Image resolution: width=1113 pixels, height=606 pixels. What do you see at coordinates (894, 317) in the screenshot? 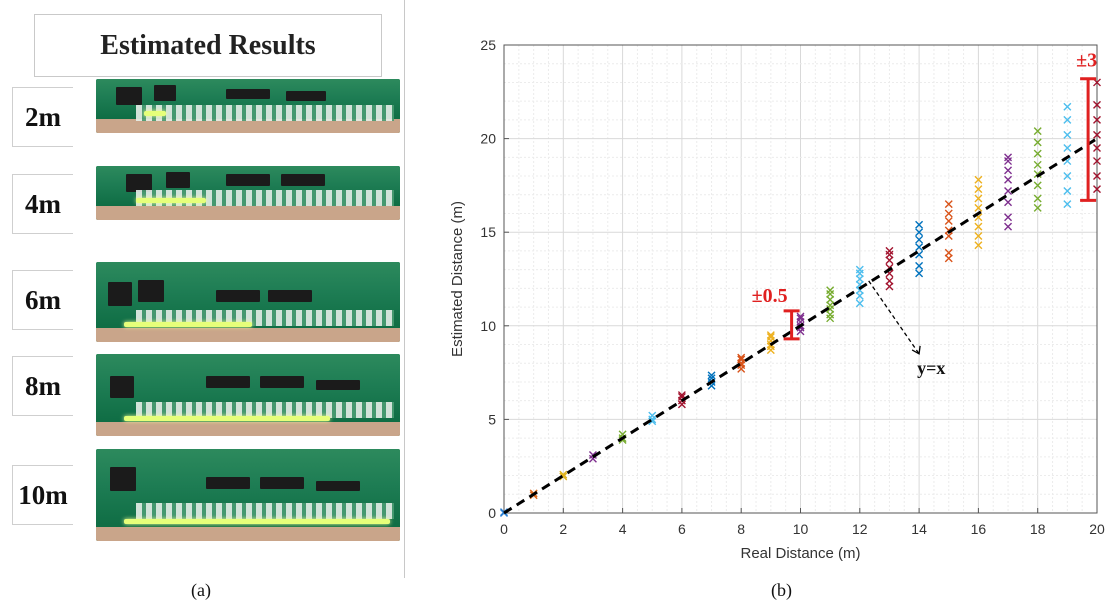
I see `annotation-arrow` at bounding box center [894, 317].